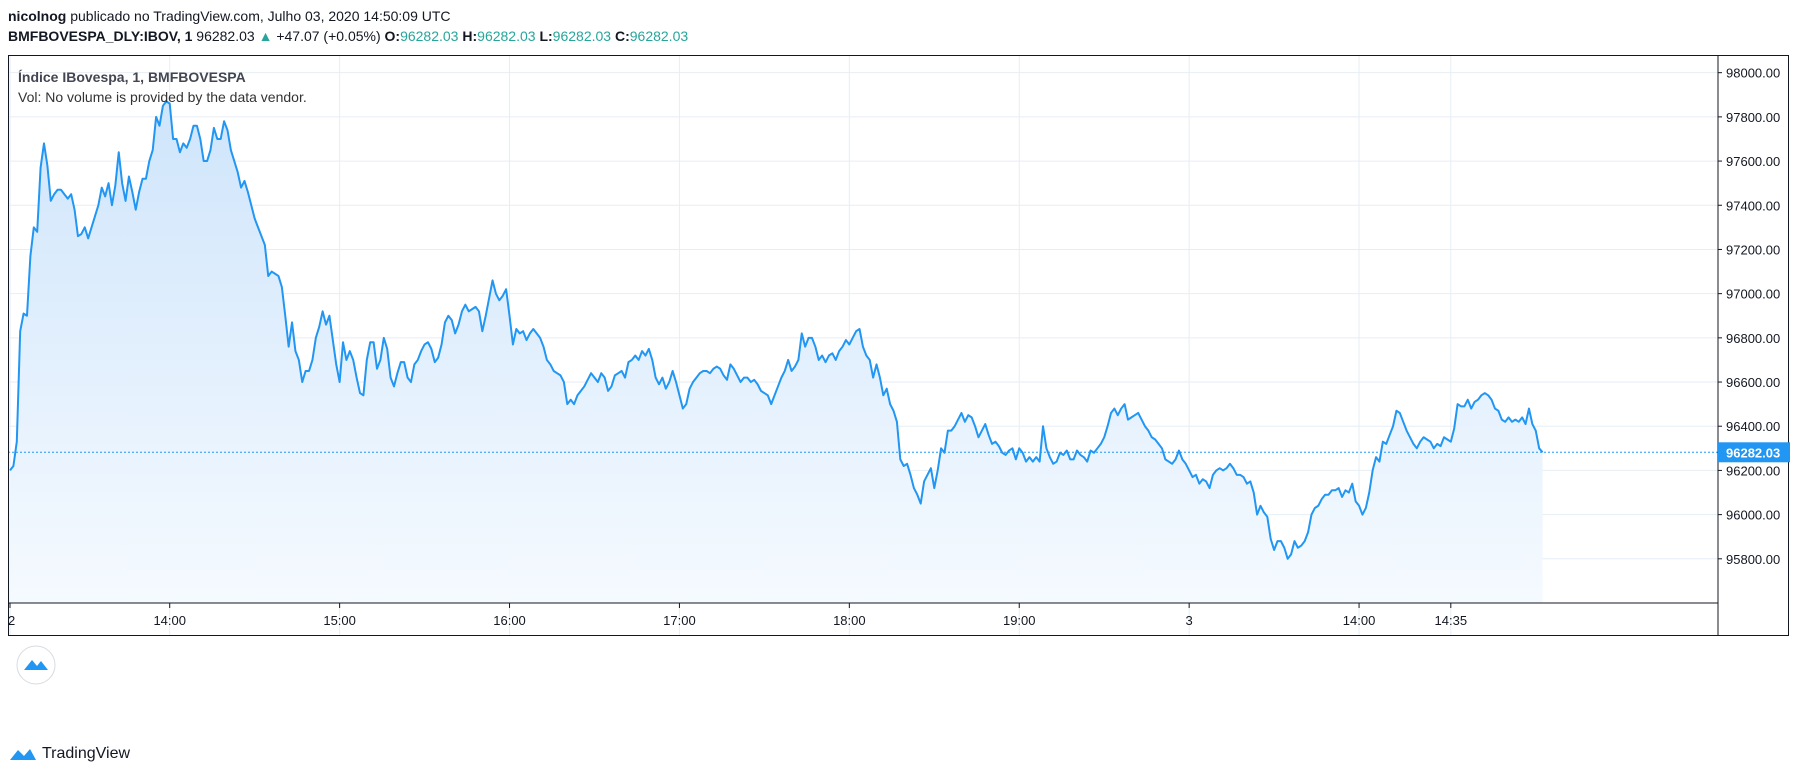  What do you see at coordinates (1753, 559) in the screenshot?
I see `y-tick-label: 95800.00` at bounding box center [1753, 559].